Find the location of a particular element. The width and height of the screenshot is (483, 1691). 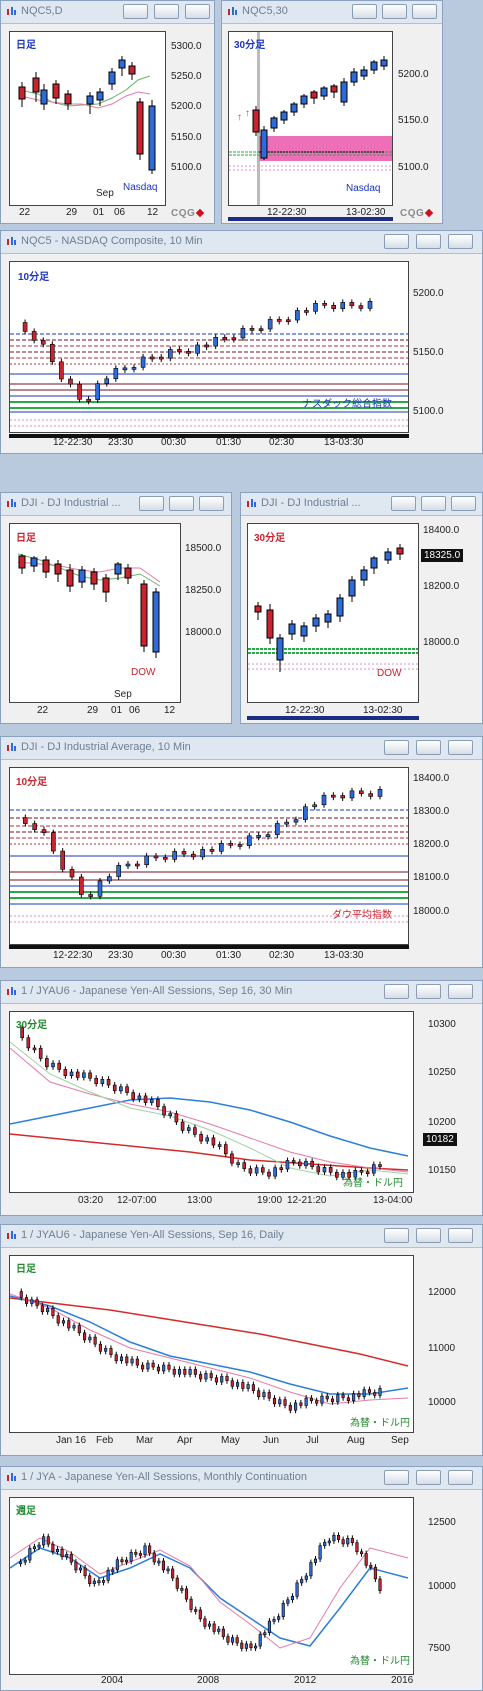

price-chart: 日足 Nasdaq is located at coordinates (87, 118).